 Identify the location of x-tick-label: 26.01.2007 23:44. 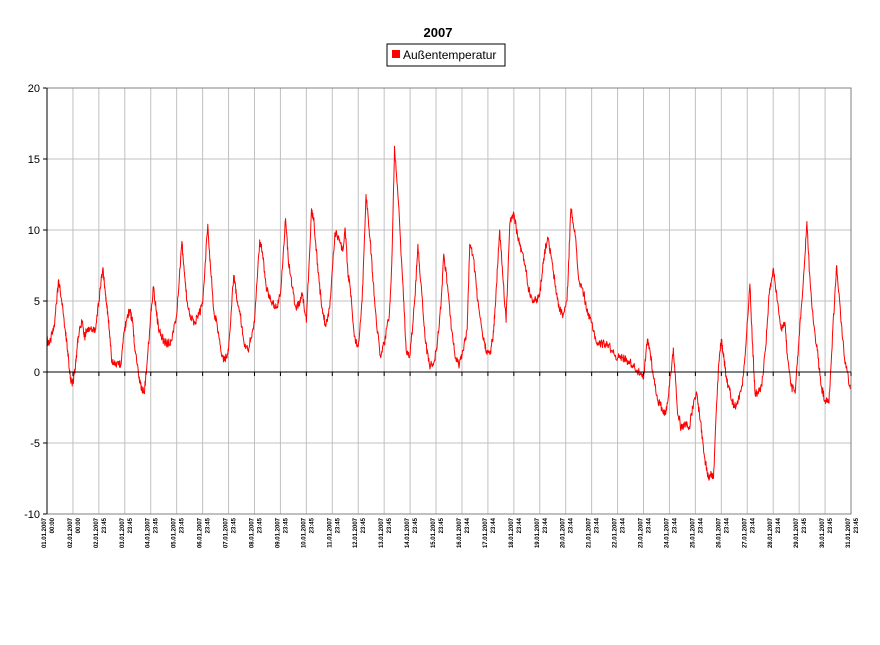
(723, 532).